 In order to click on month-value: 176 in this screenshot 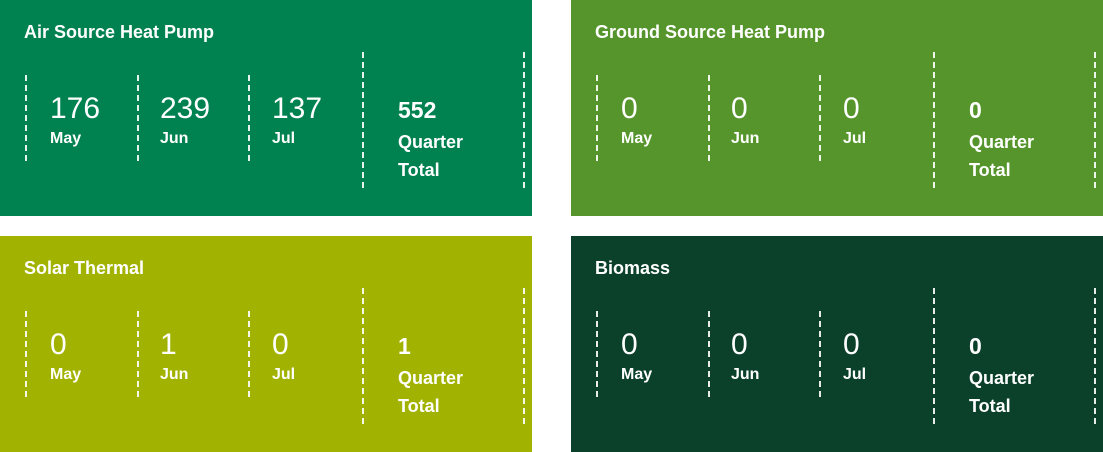, I will do `click(75, 108)`.